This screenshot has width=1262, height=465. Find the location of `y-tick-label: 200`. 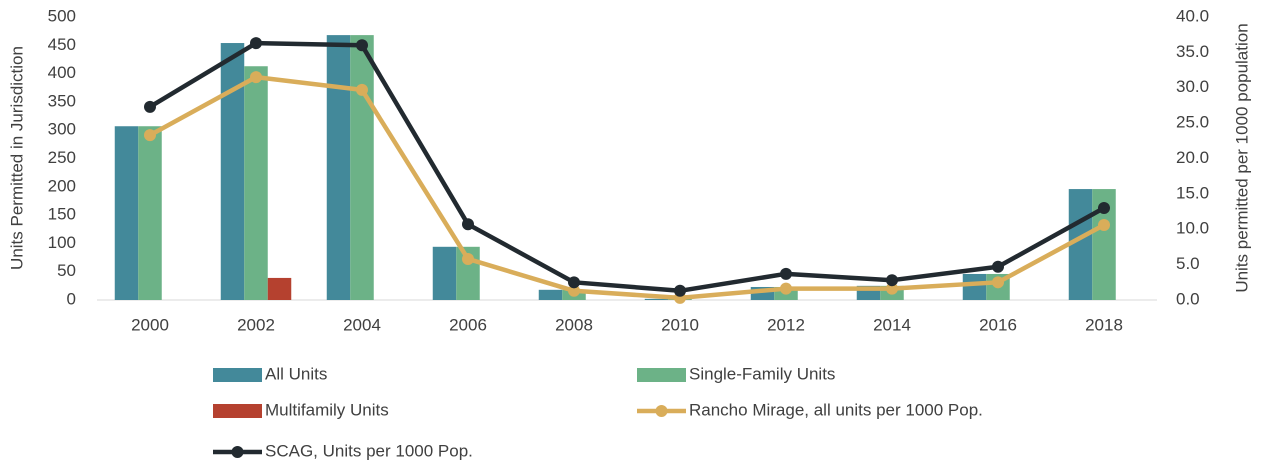

y-tick-label: 200 is located at coordinates (62, 185).